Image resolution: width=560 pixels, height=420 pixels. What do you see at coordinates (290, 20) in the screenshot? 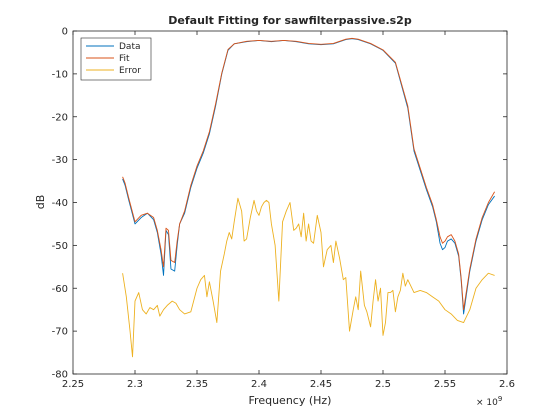
I see `chart-title: Default Fitting for sawfilterpassive.s2p` at bounding box center [290, 20].